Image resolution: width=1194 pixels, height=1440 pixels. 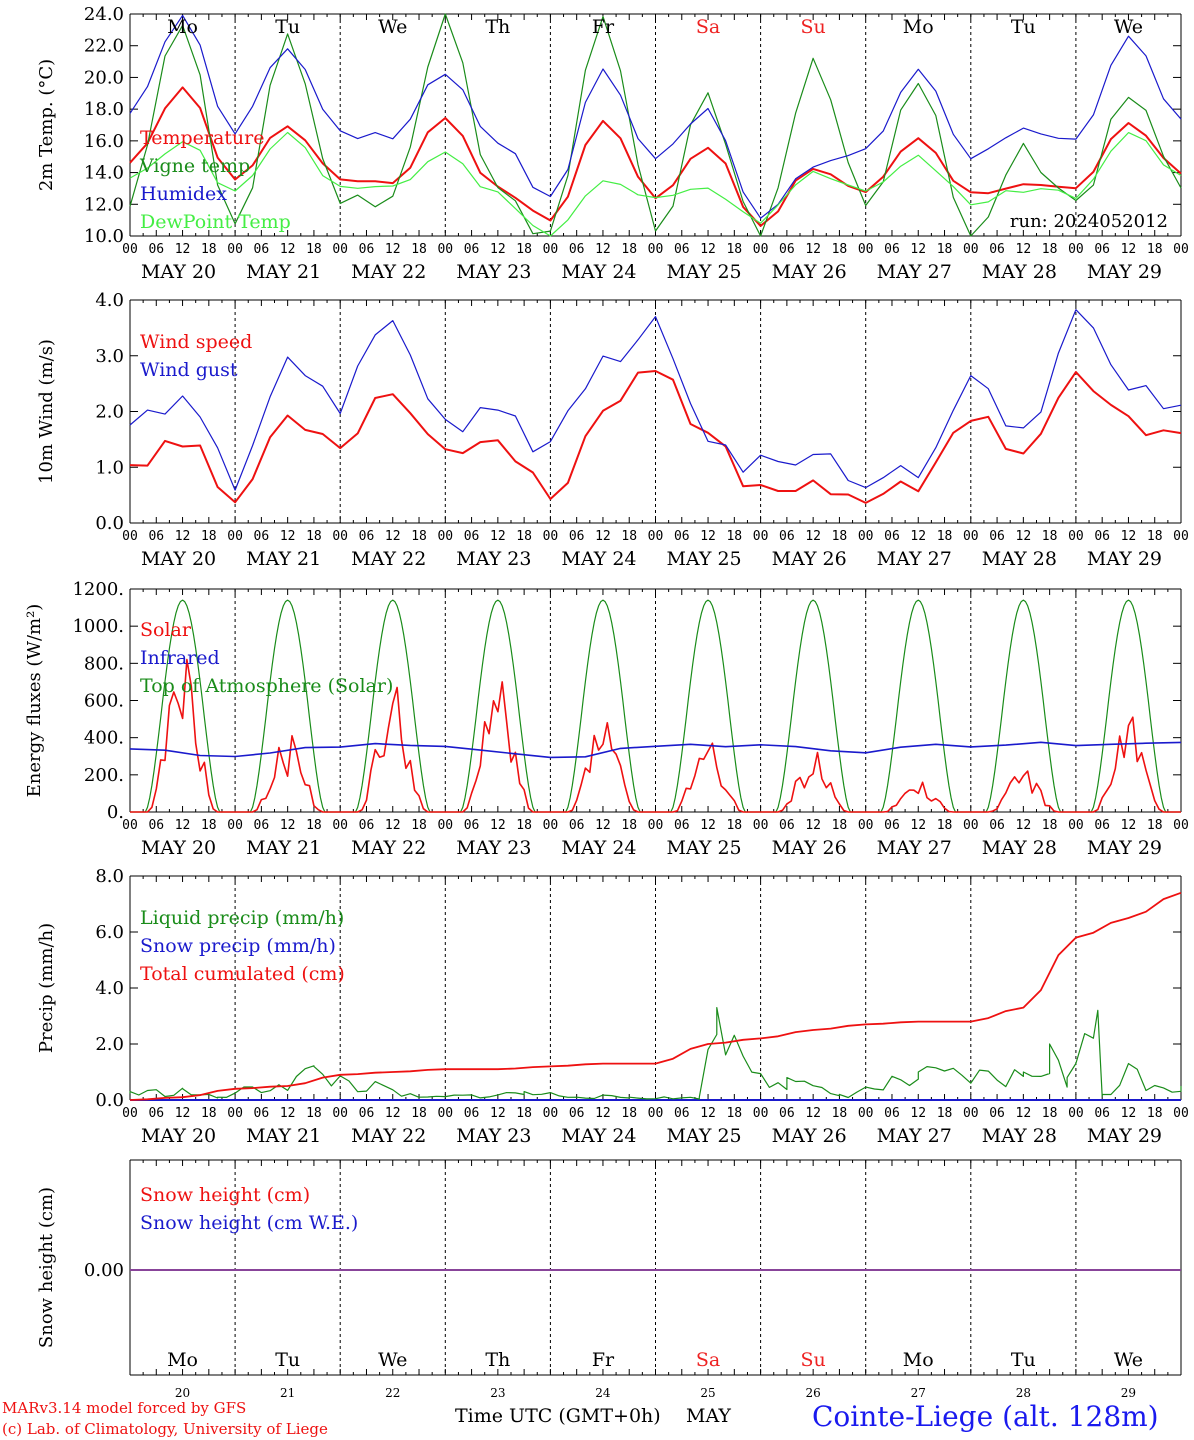 I want to click on y-tick-label: 8.0, so click(x=109, y=876).